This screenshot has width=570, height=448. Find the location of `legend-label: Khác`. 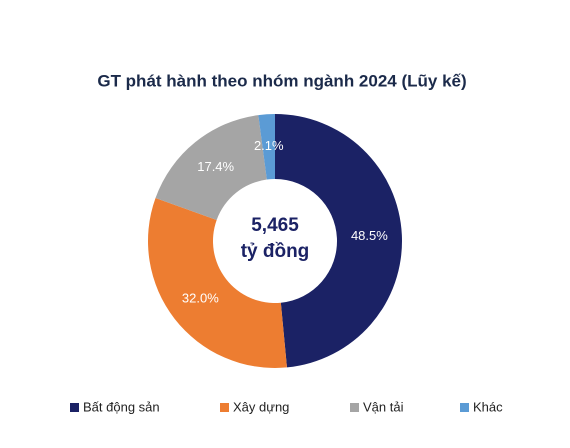

legend-label: Khác is located at coordinates (488, 406).